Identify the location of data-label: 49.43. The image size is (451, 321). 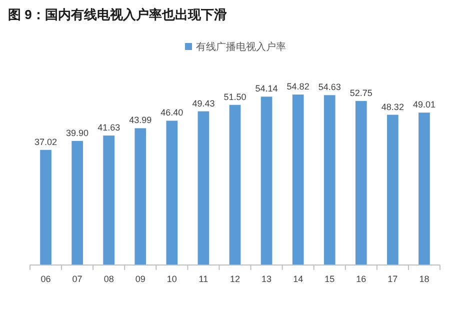
(203, 103).